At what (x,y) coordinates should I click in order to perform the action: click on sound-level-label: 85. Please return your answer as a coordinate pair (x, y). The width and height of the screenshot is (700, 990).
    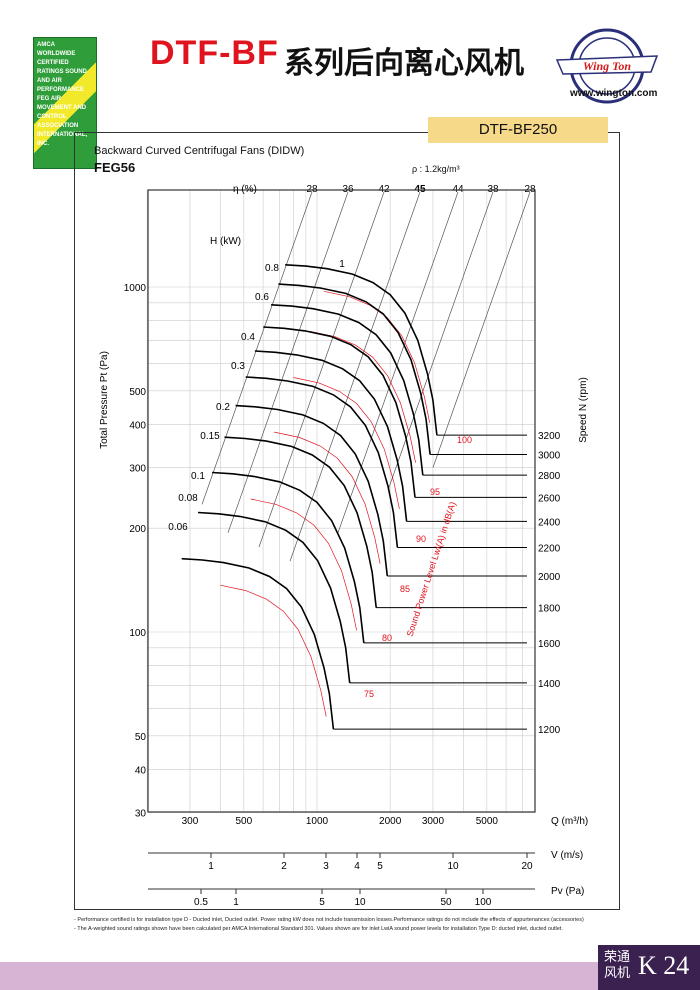
    Looking at the image, I should click on (405, 589).